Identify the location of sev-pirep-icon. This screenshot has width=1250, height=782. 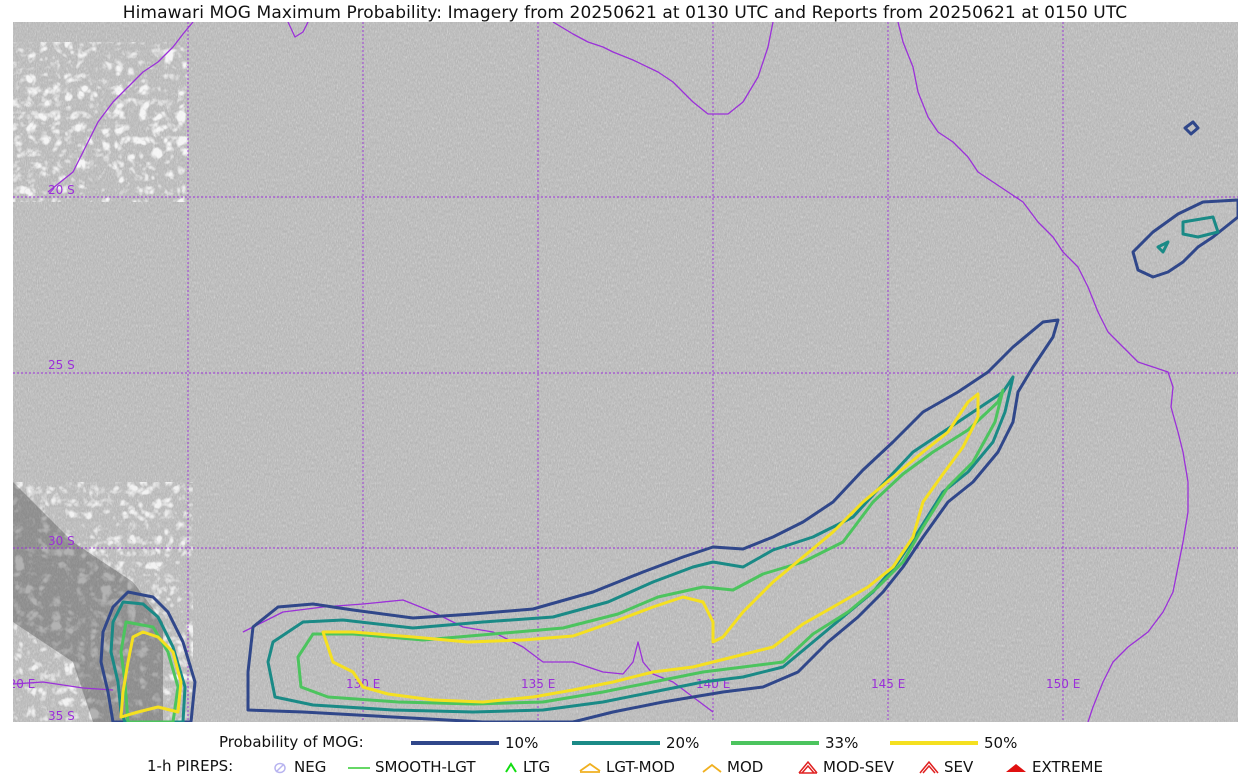
(929, 767).